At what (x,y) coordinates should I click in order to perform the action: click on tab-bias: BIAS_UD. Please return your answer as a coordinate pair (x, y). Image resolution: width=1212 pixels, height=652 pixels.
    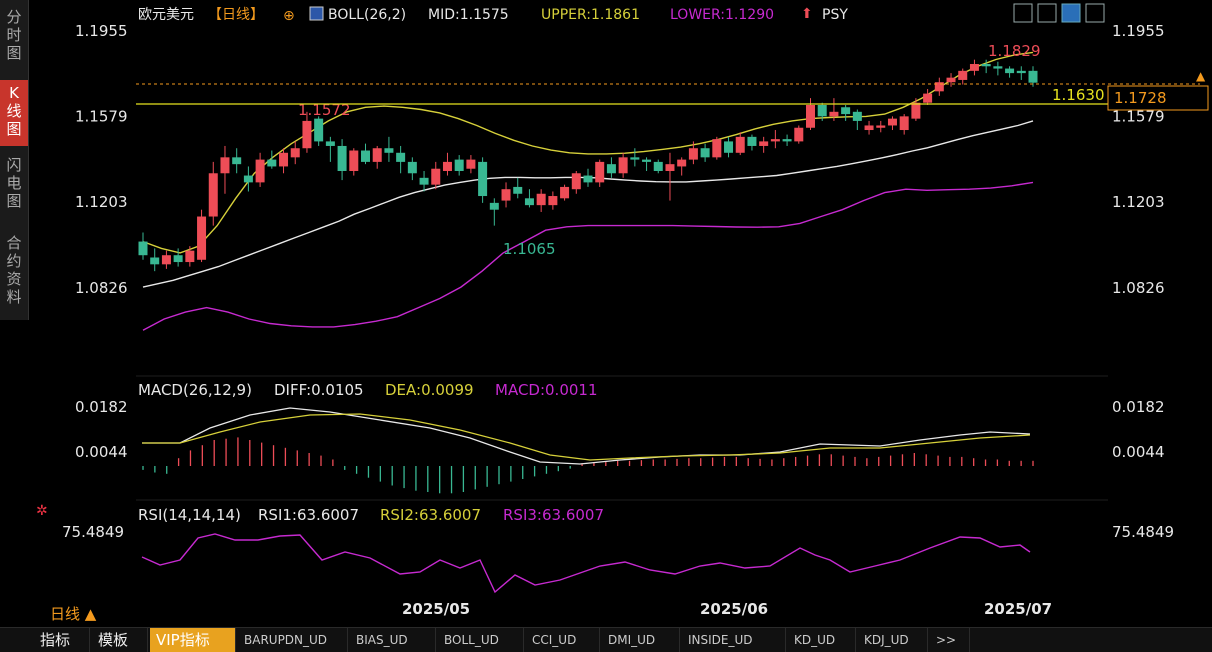
    Looking at the image, I should click on (393, 640).